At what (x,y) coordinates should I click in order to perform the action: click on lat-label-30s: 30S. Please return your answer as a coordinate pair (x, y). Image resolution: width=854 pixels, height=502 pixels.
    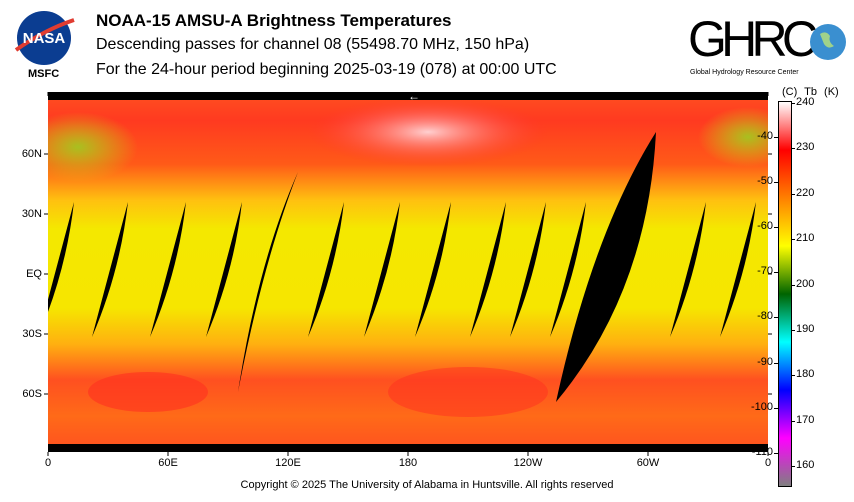
    Looking at the image, I should click on (32, 334).